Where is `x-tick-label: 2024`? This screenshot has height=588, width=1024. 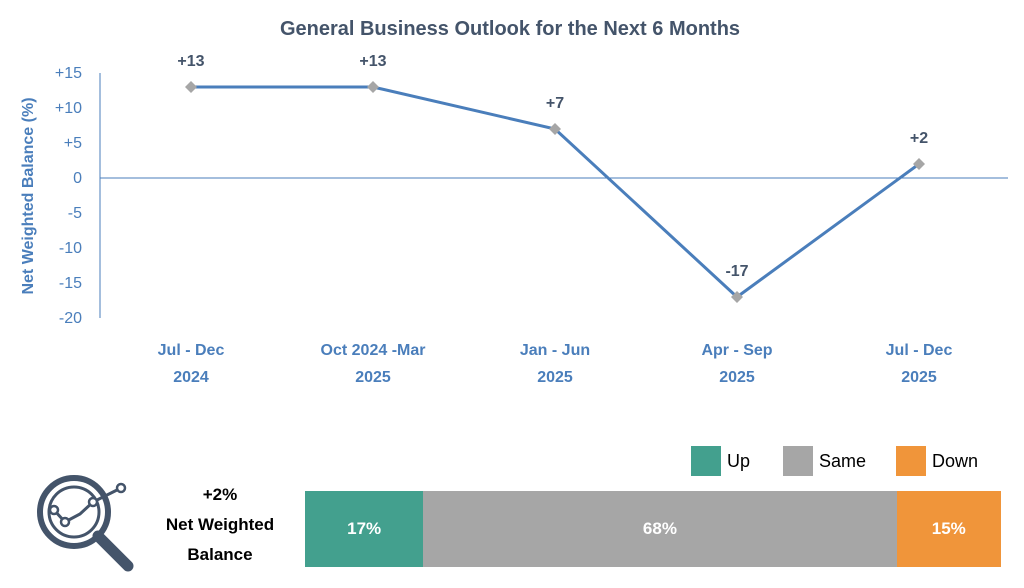
x-tick-label: 2024 is located at coordinates (191, 377).